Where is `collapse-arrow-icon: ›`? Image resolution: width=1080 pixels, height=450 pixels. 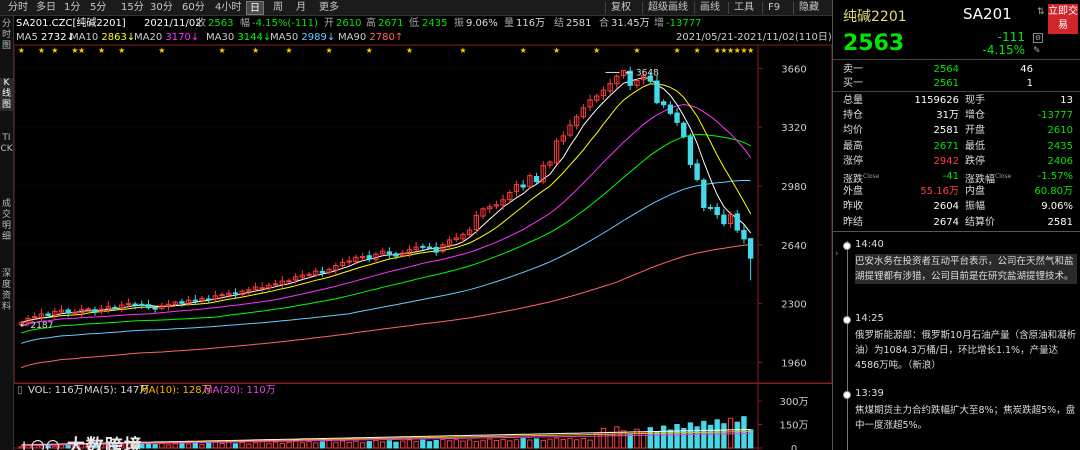
collapse-arrow-icon: › is located at coordinates (837, 254).